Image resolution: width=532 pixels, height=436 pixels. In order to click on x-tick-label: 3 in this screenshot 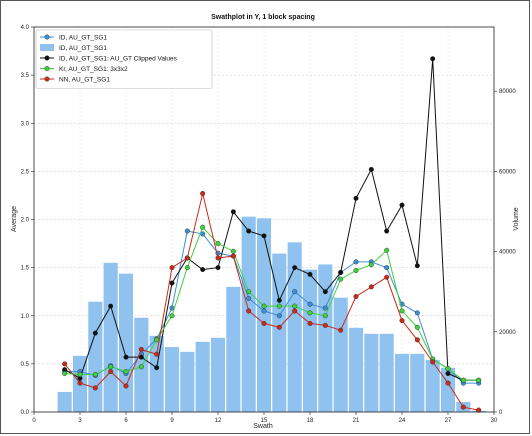, I will do `click(80, 421)`.